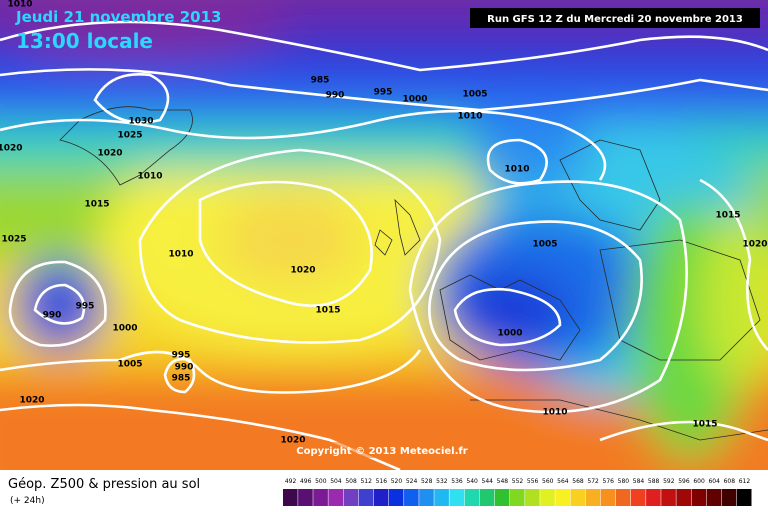 This screenshot has height=512, width=768. What do you see at coordinates (84, 41) in the screenshot?
I see `forecast-time: 13:00 locale` at bounding box center [84, 41].